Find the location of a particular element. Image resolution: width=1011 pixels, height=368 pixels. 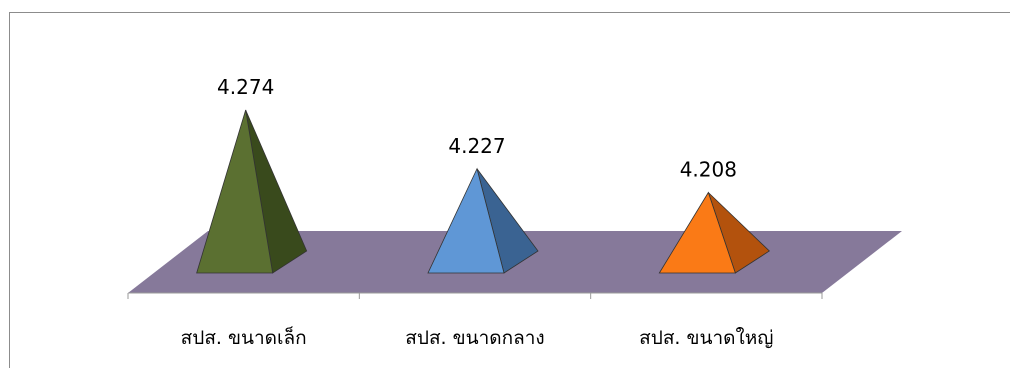

value-label: 4.208 is located at coordinates (708, 170).